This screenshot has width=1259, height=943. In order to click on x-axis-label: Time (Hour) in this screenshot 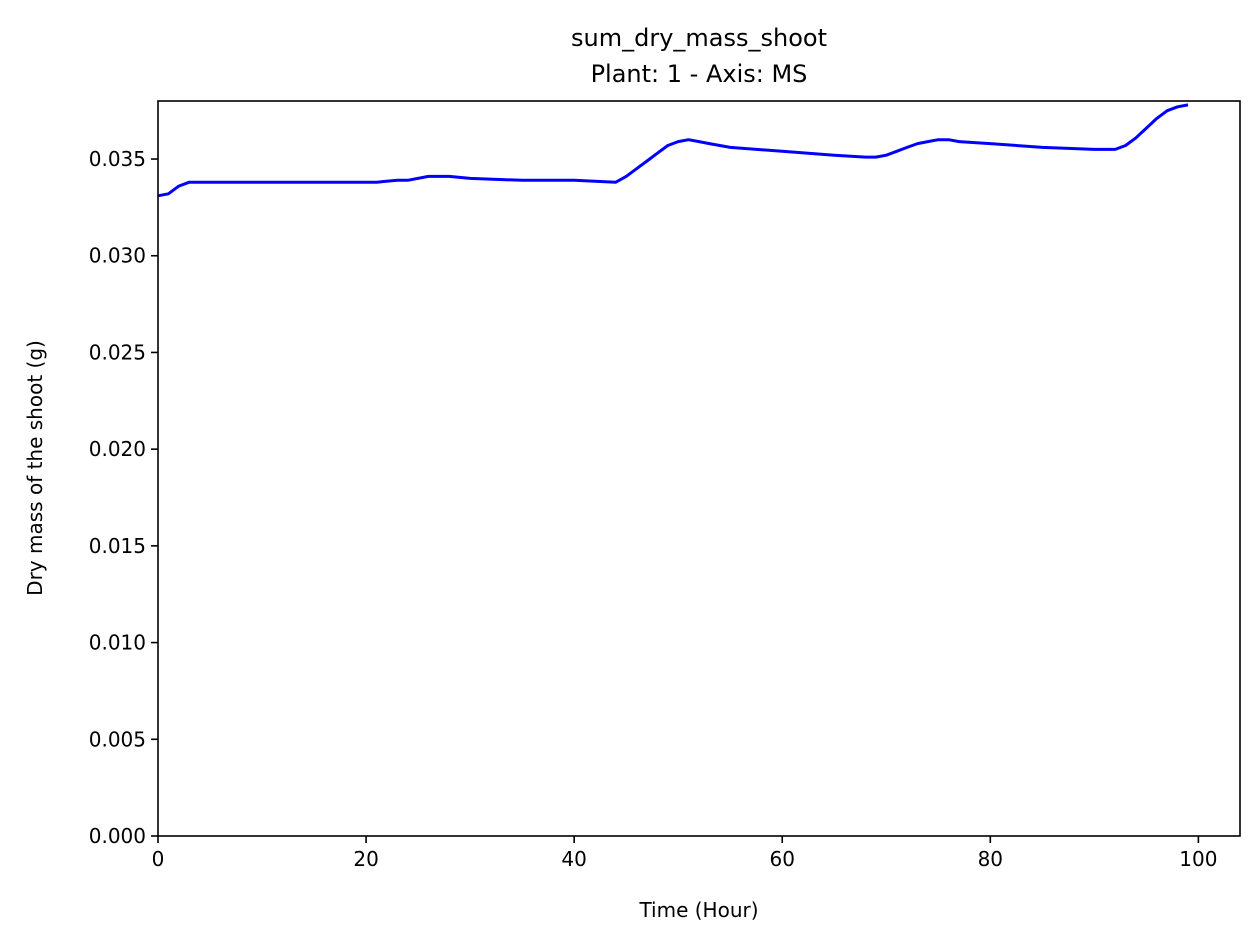, I will do `click(698, 910)`.